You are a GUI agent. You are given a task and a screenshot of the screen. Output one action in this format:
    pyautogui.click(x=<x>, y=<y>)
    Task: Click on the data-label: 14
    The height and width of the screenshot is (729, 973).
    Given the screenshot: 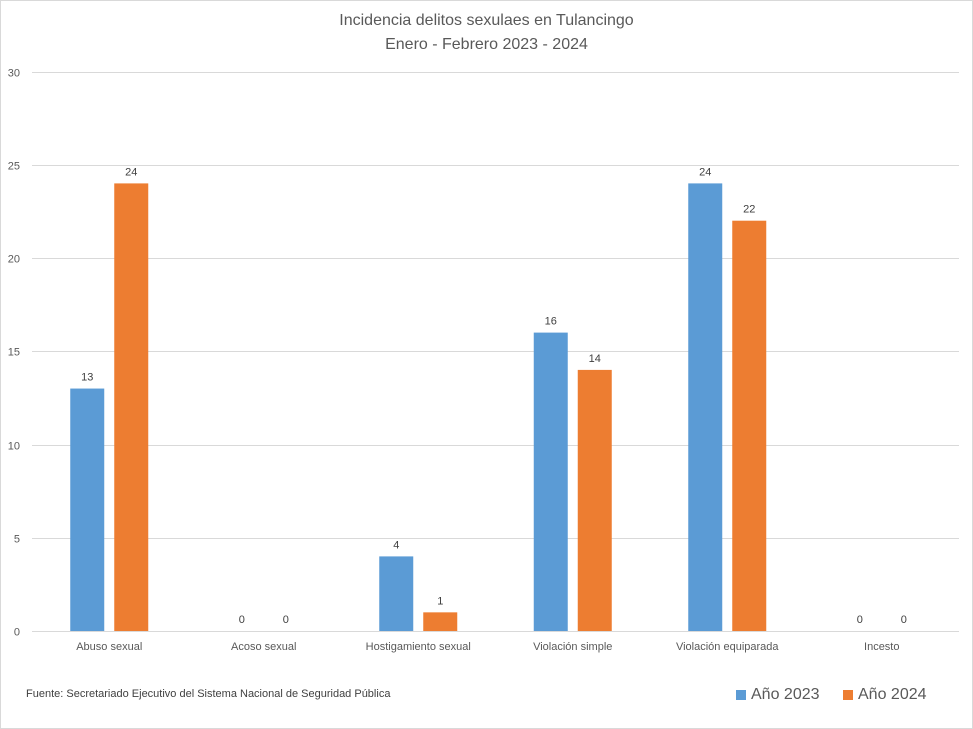 What is the action you would take?
    pyautogui.click(x=595, y=359)
    